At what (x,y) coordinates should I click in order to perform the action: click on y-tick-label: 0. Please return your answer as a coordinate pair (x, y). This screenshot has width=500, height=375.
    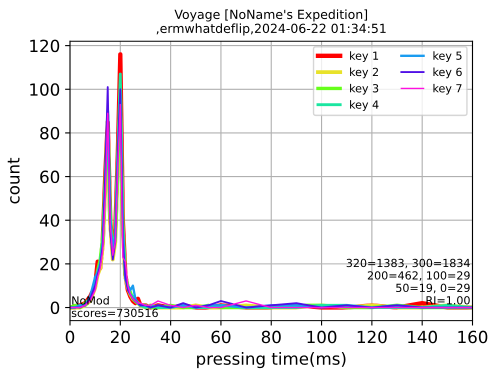
    Looking at the image, I should click on (55, 307).